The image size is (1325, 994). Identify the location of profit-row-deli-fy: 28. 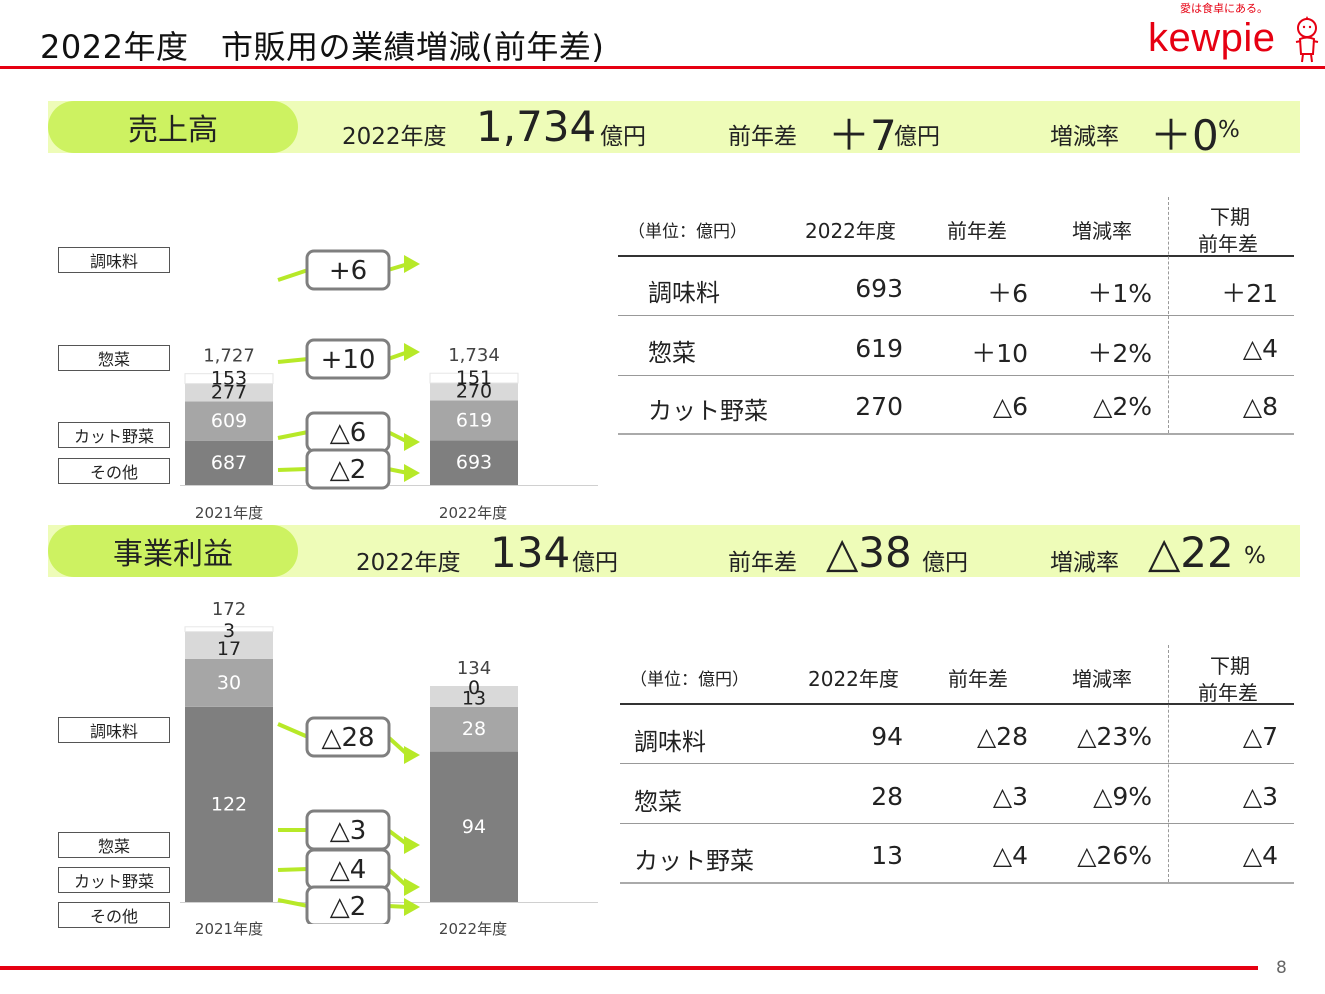
(887, 796).